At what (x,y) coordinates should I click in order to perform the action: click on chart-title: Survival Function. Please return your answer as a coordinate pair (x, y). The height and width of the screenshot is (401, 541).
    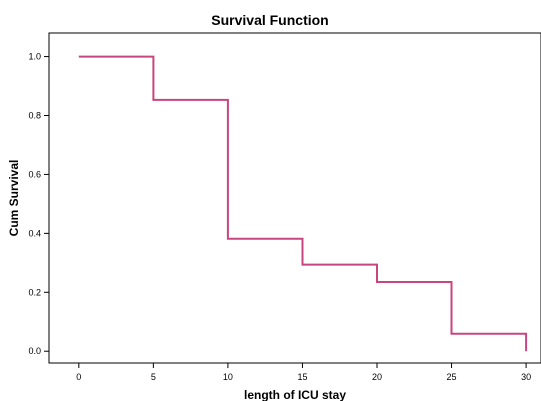
    Looking at the image, I should click on (269, 20).